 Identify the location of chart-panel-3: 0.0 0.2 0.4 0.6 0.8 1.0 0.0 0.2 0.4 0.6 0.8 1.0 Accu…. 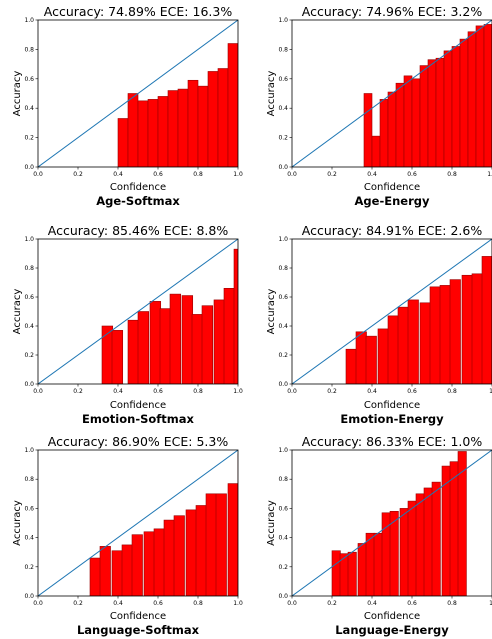
(127, 324).